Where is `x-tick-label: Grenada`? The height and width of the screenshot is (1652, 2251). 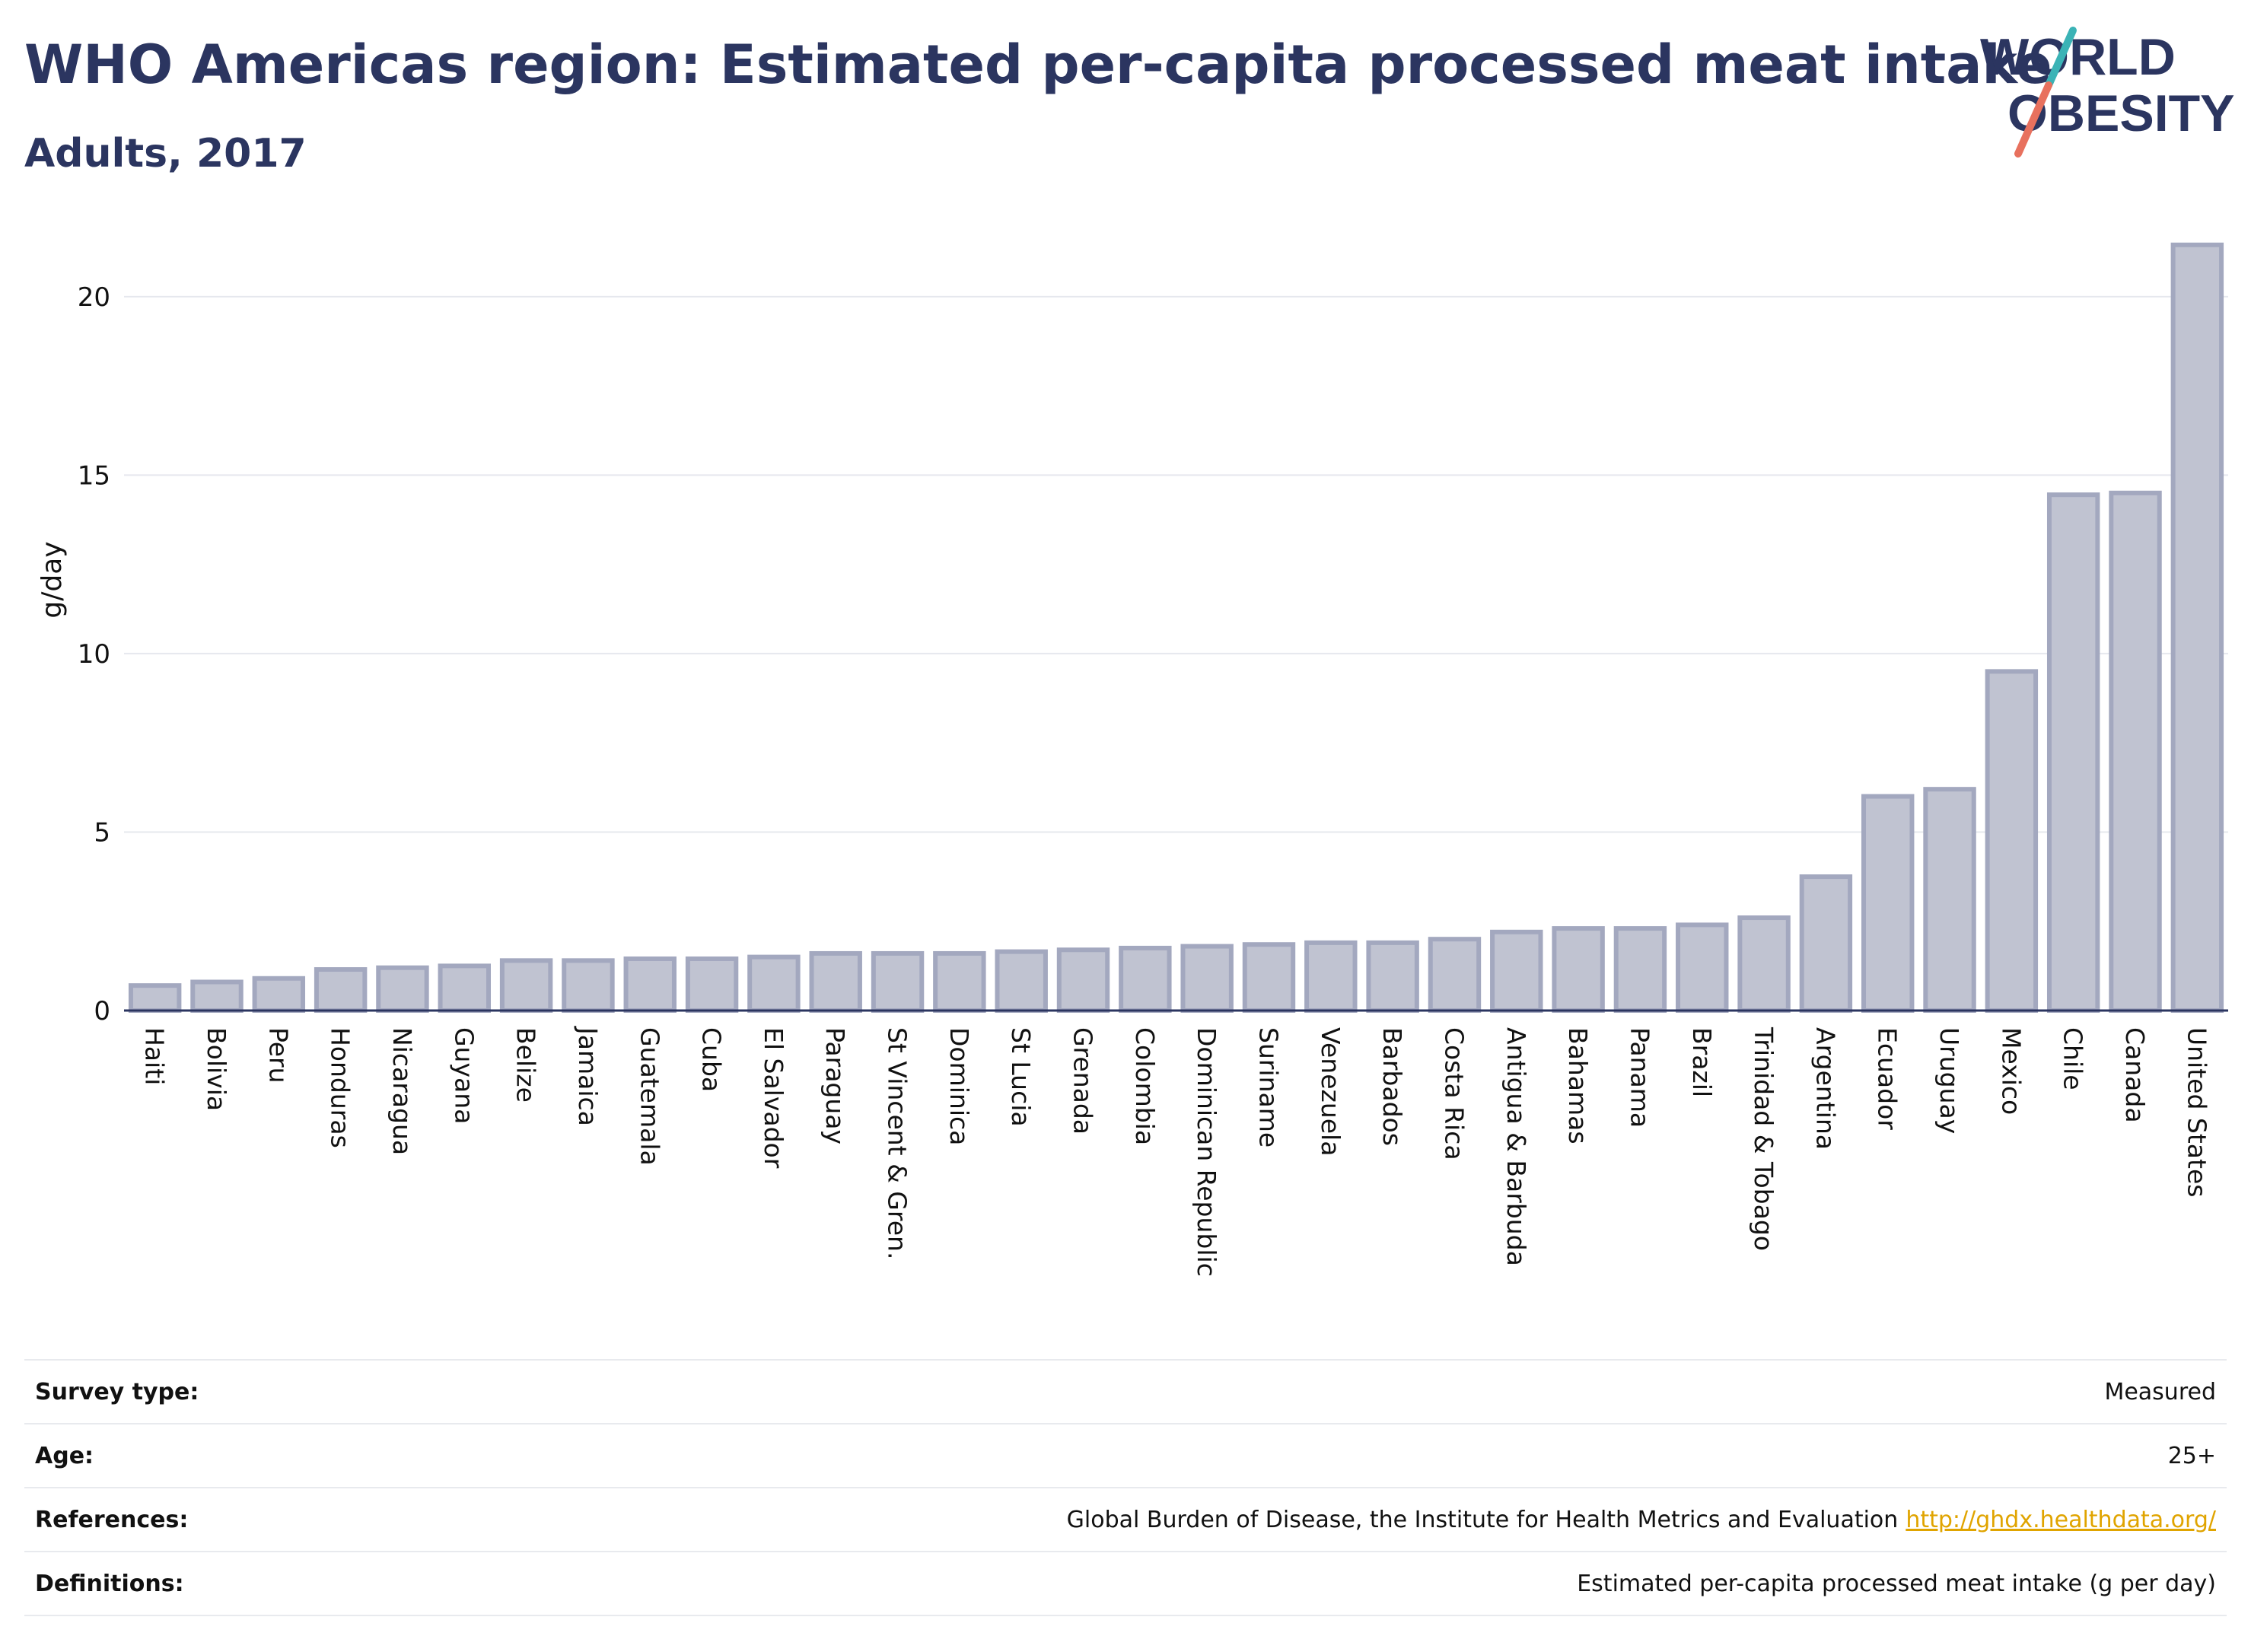
x-tick-label: Grenada is located at coordinates (1083, 1081).